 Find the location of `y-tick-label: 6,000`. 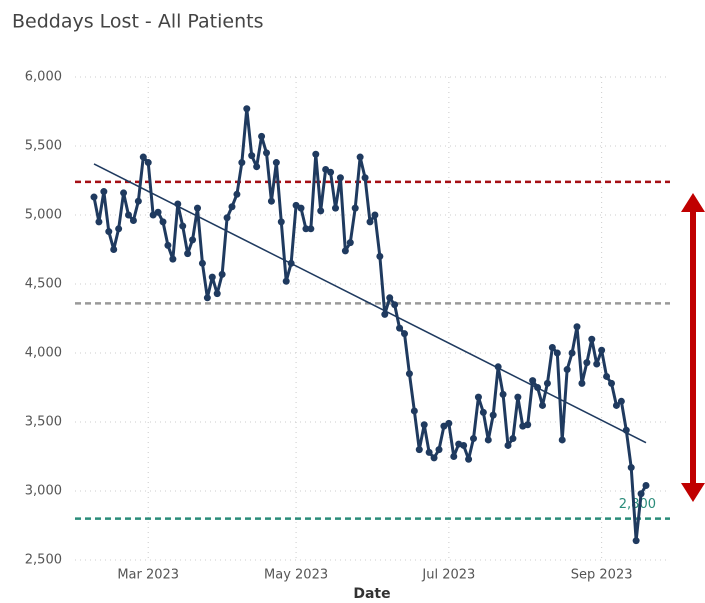

y-tick-label: 6,000 is located at coordinates (43, 77).